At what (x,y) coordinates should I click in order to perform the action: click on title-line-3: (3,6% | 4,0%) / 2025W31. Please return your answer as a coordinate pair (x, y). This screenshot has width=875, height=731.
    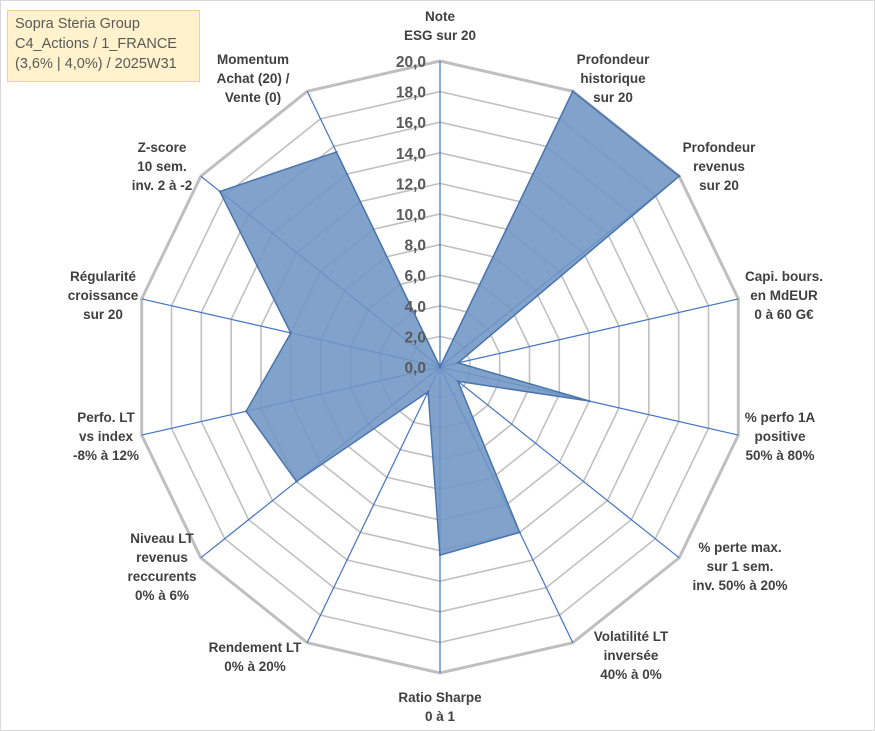
    Looking at the image, I should click on (96, 64).